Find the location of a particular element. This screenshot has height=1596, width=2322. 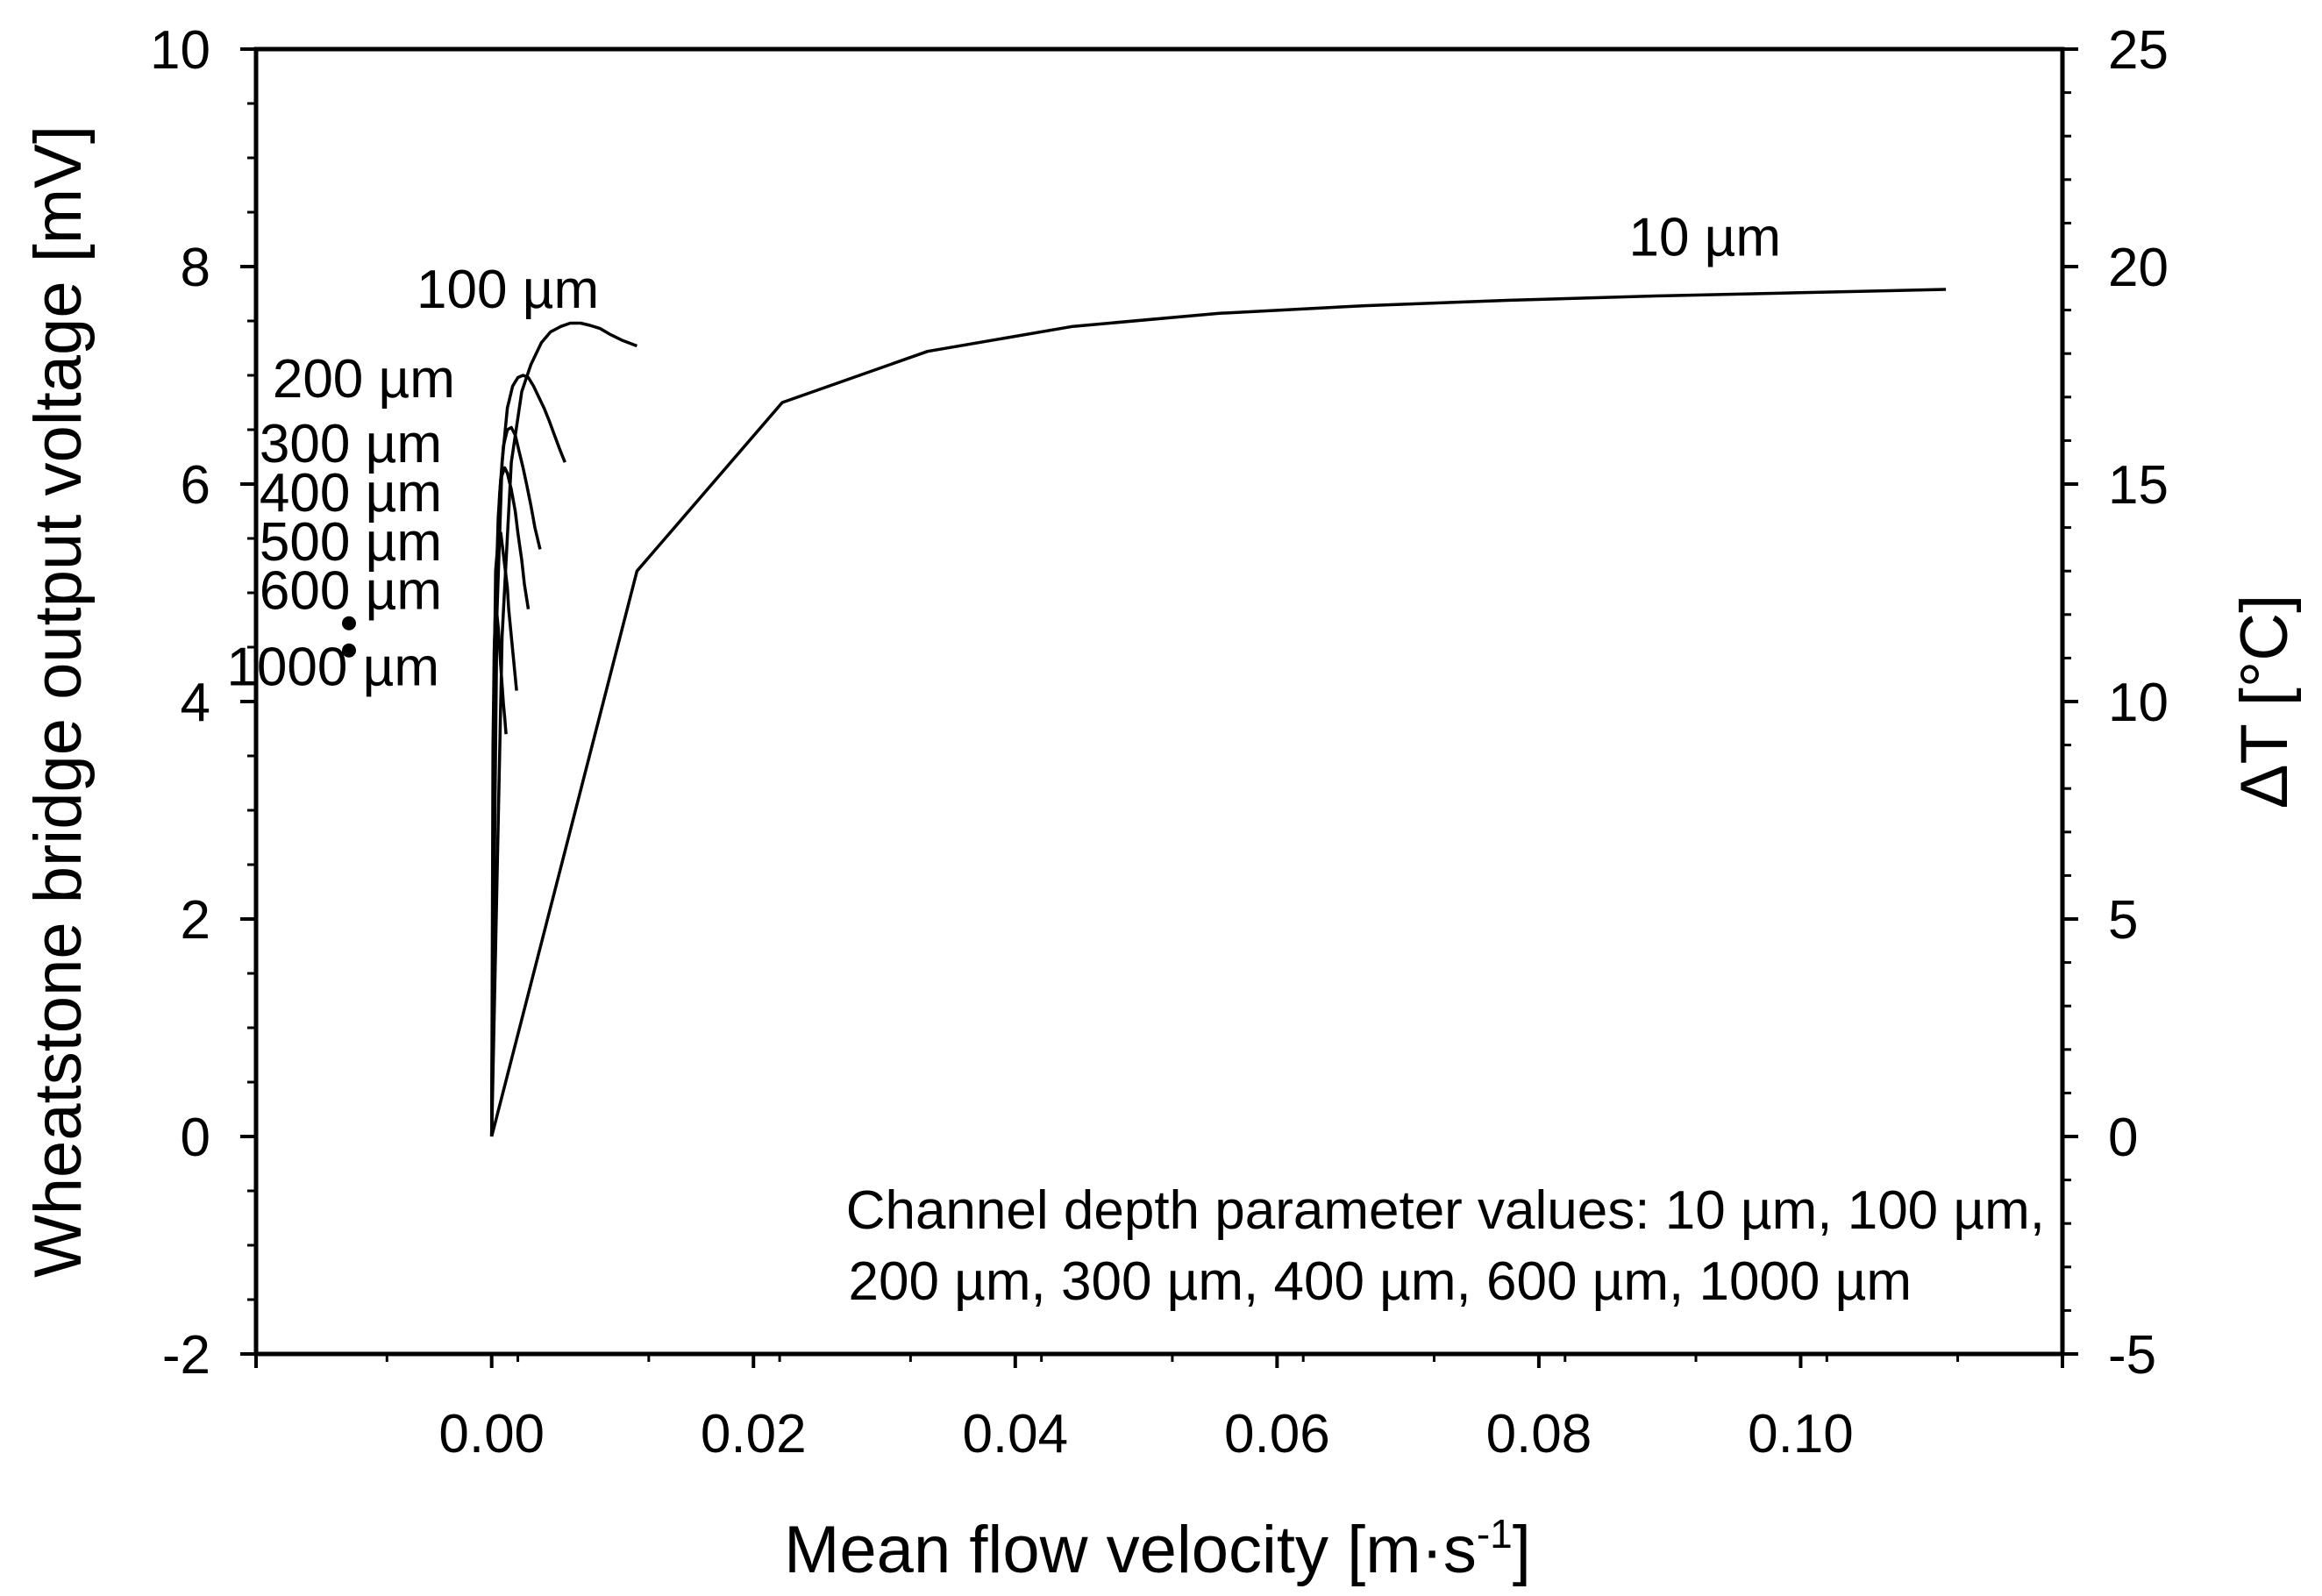

y2-tick-label: 20 is located at coordinates (2138, 268).